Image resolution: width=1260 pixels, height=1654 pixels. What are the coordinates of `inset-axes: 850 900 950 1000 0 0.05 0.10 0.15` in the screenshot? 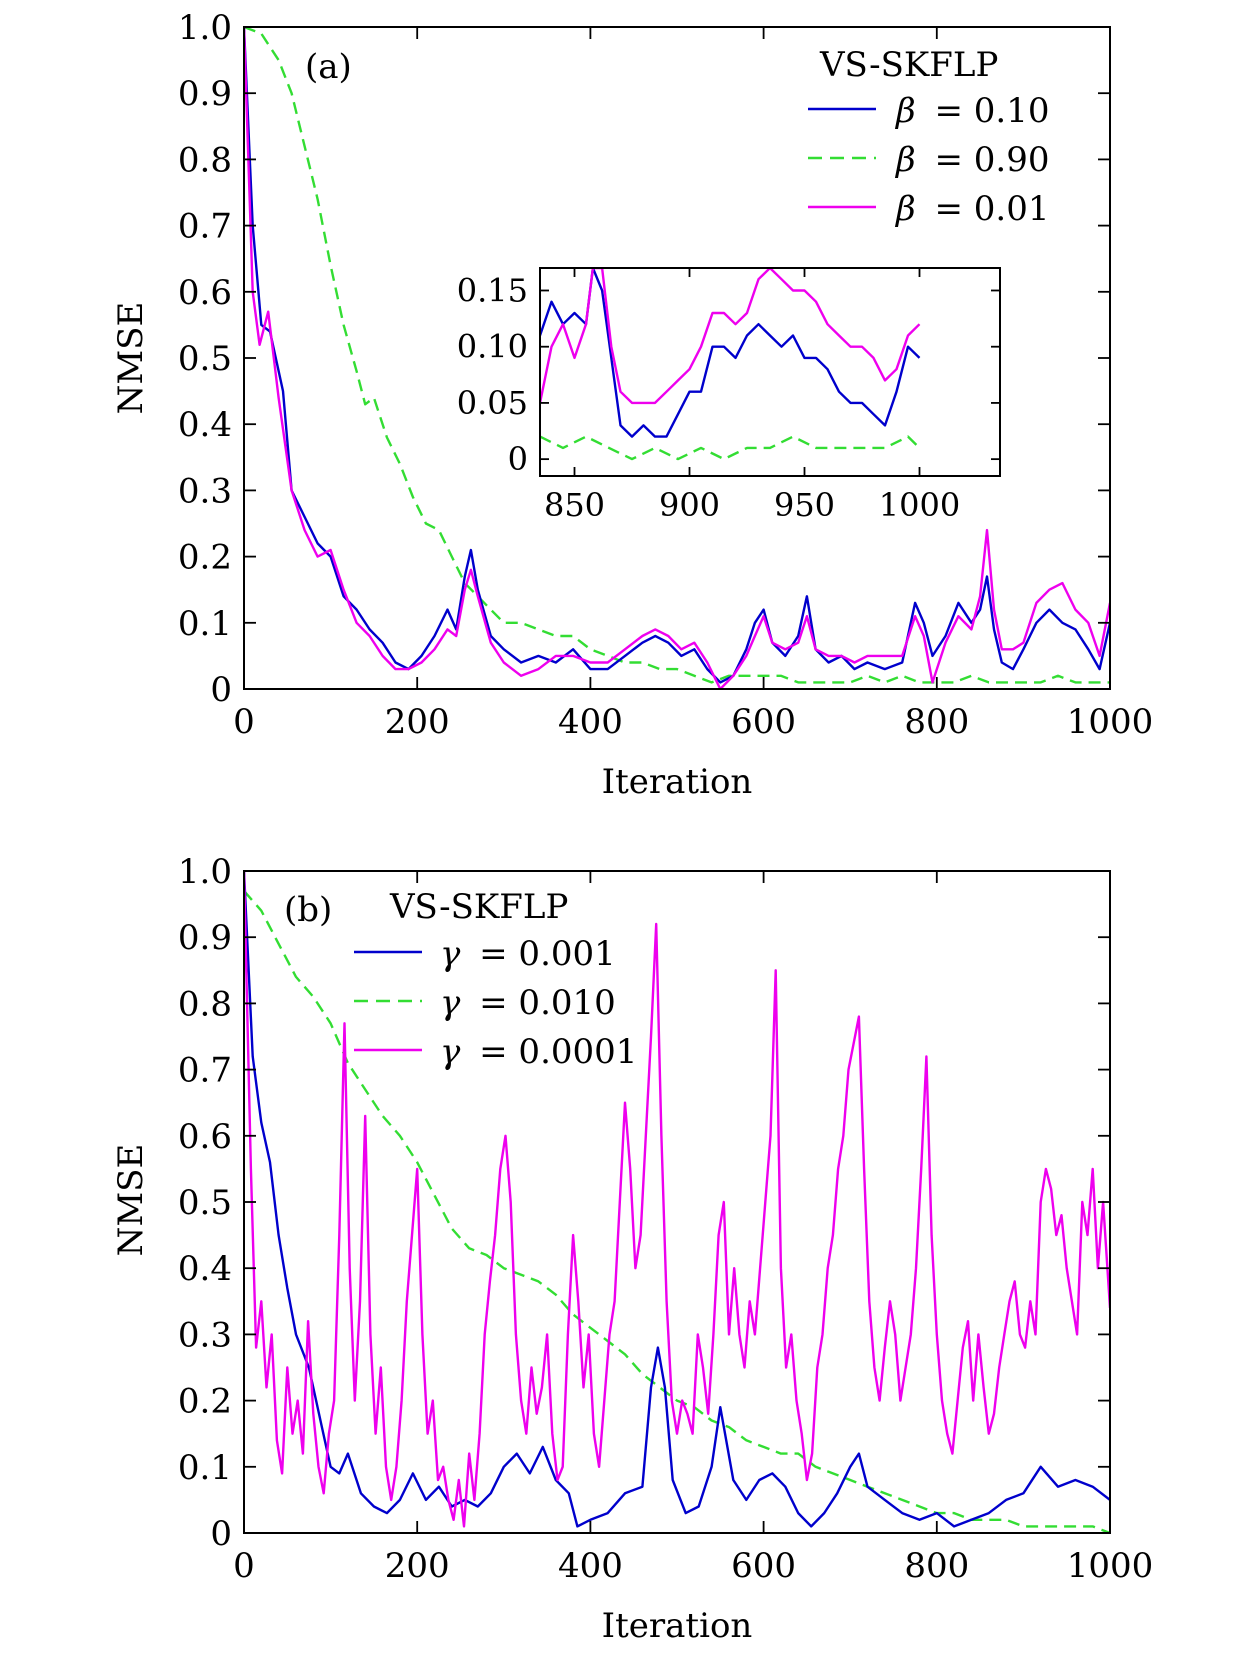 It's located at (728, 396).